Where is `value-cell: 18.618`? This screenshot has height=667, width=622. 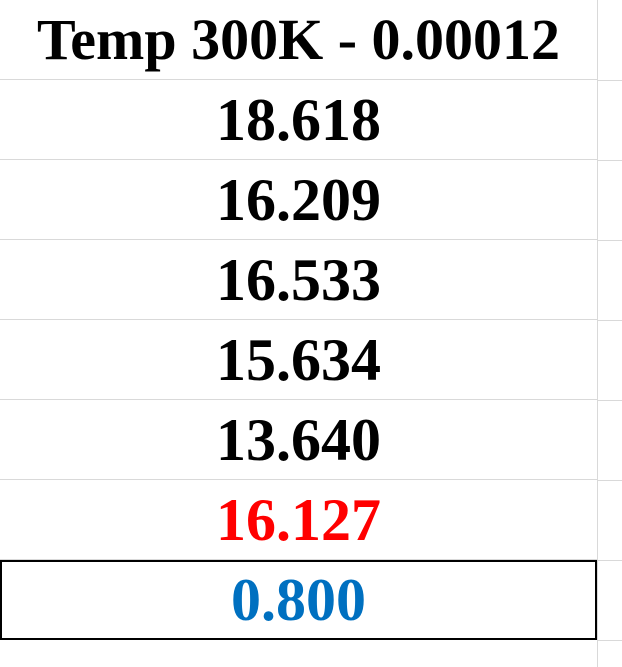
value-cell: 18.618 is located at coordinates (298, 120).